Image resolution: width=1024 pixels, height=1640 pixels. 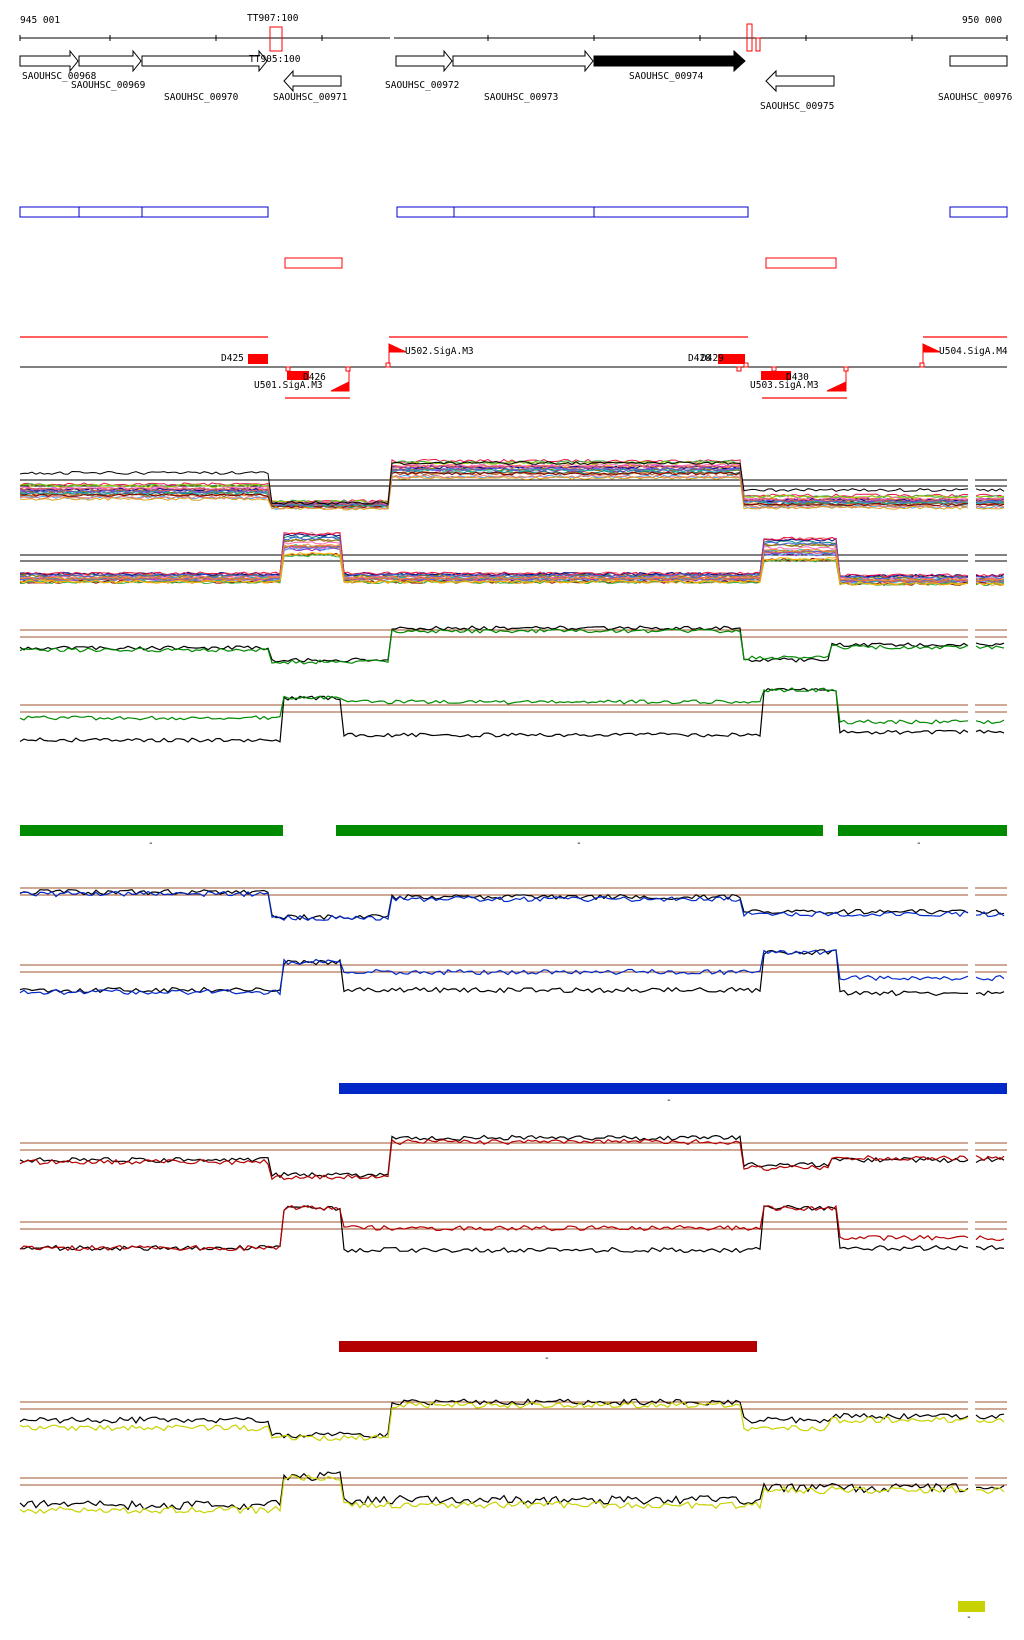 What do you see at coordinates (797, 377) in the screenshot?
I see `terminator-label: D430` at bounding box center [797, 377].